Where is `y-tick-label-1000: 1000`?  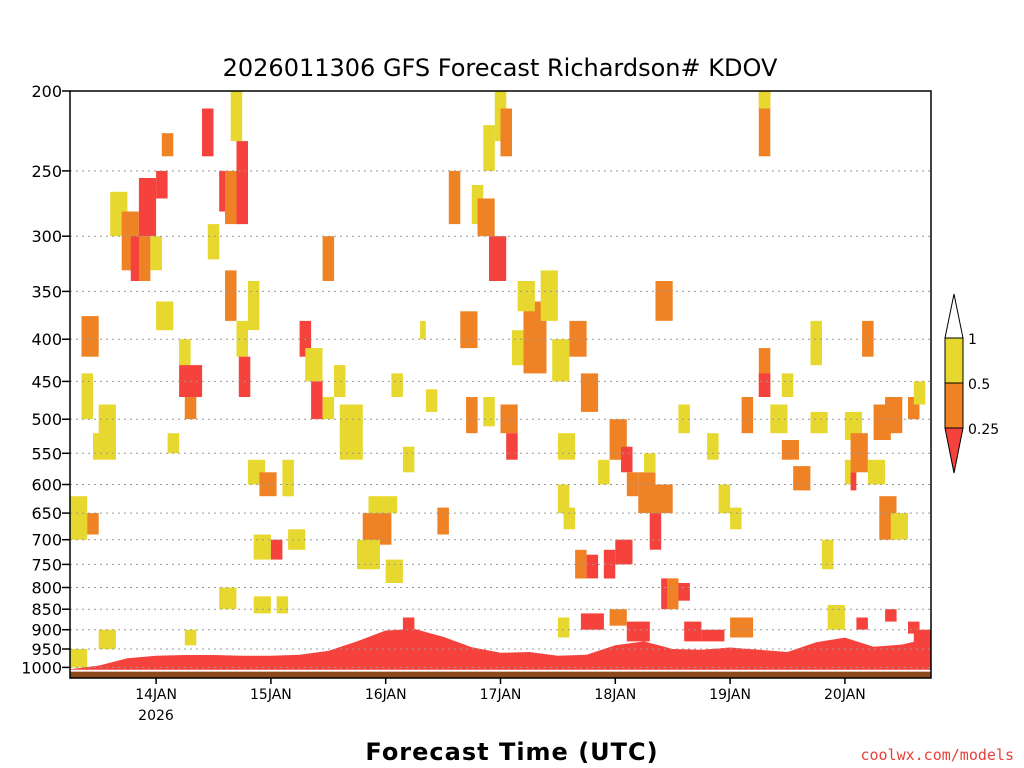 y-tick-label-1000: 1000 is located at coordinates (41, 667).